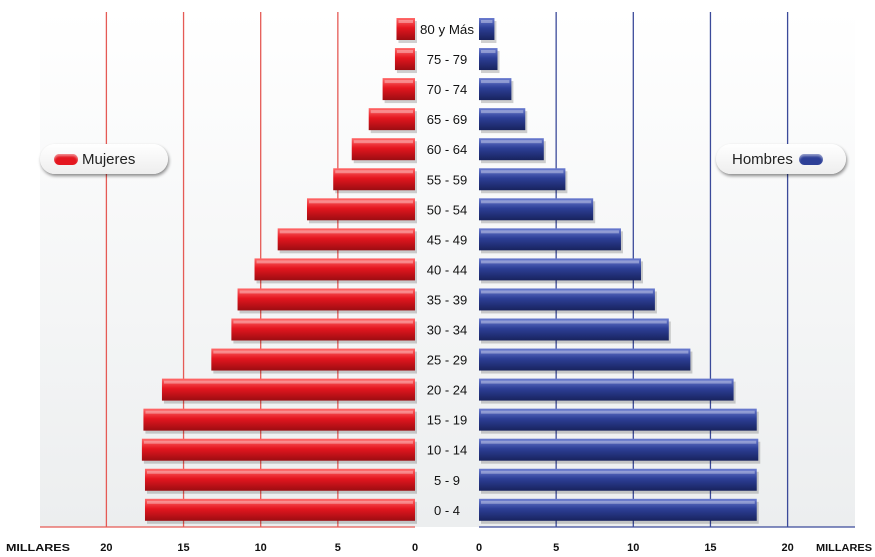 The width and height of the screenshot is (875, 557). I want to click on x-tick-label-left: 5, so click(338, 548).